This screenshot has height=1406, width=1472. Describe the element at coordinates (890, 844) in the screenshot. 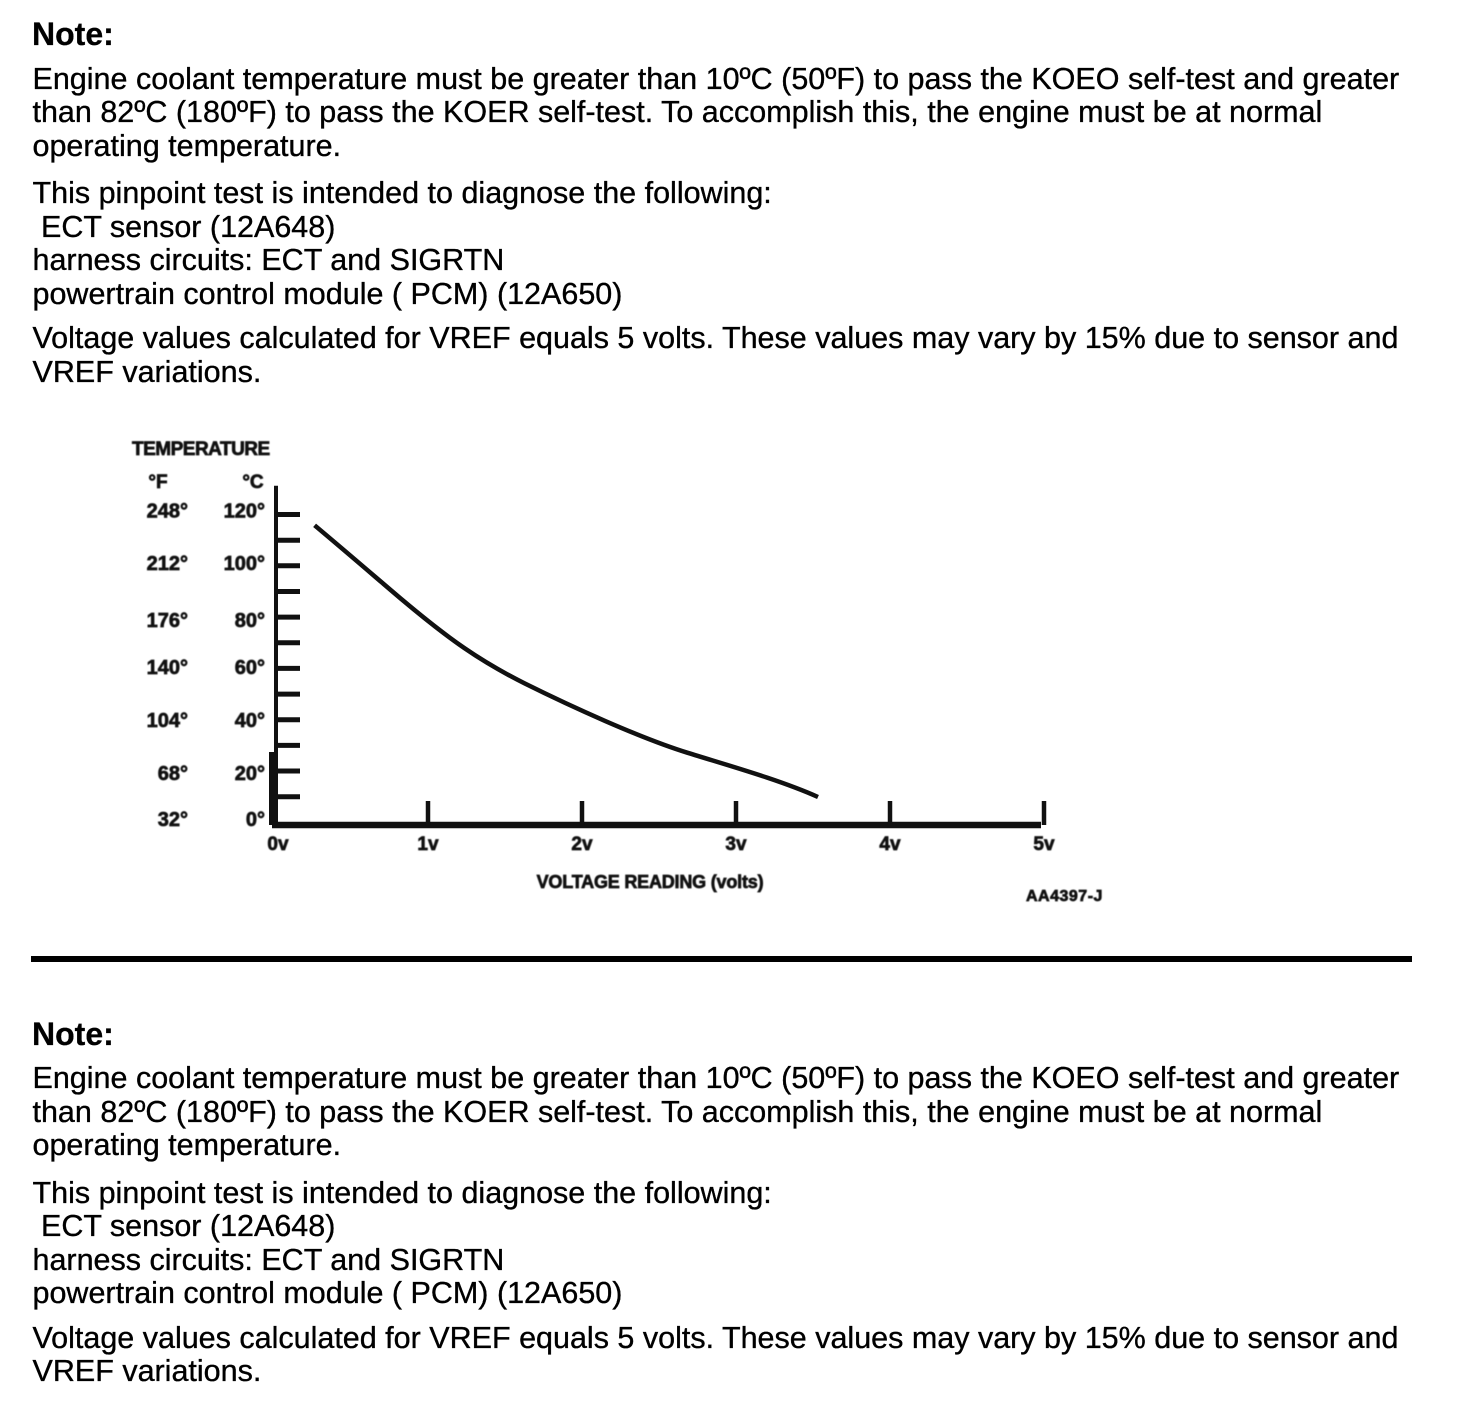

I see `svg-text: 4v` at that location.